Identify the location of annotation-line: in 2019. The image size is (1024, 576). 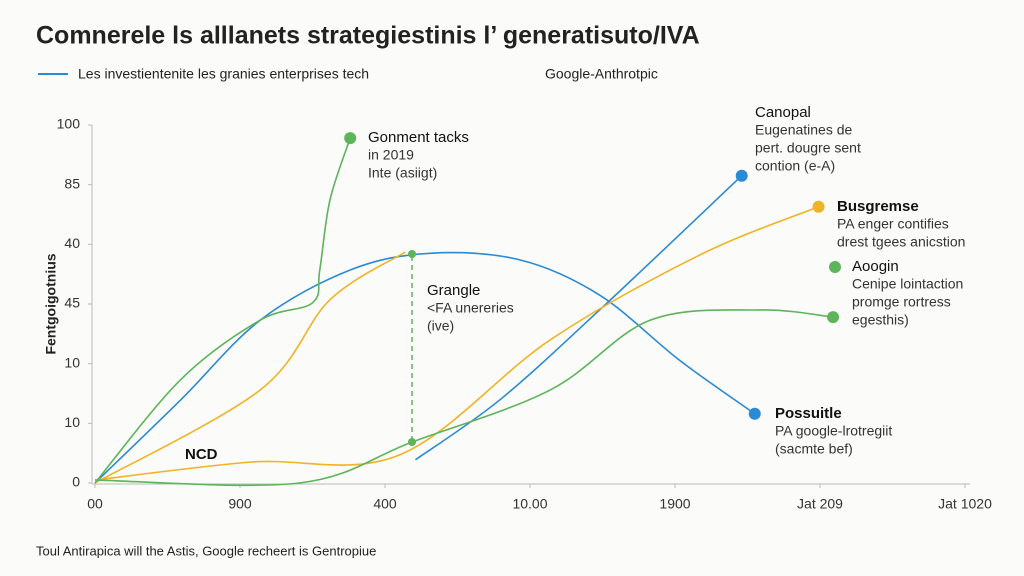
(391, 155).